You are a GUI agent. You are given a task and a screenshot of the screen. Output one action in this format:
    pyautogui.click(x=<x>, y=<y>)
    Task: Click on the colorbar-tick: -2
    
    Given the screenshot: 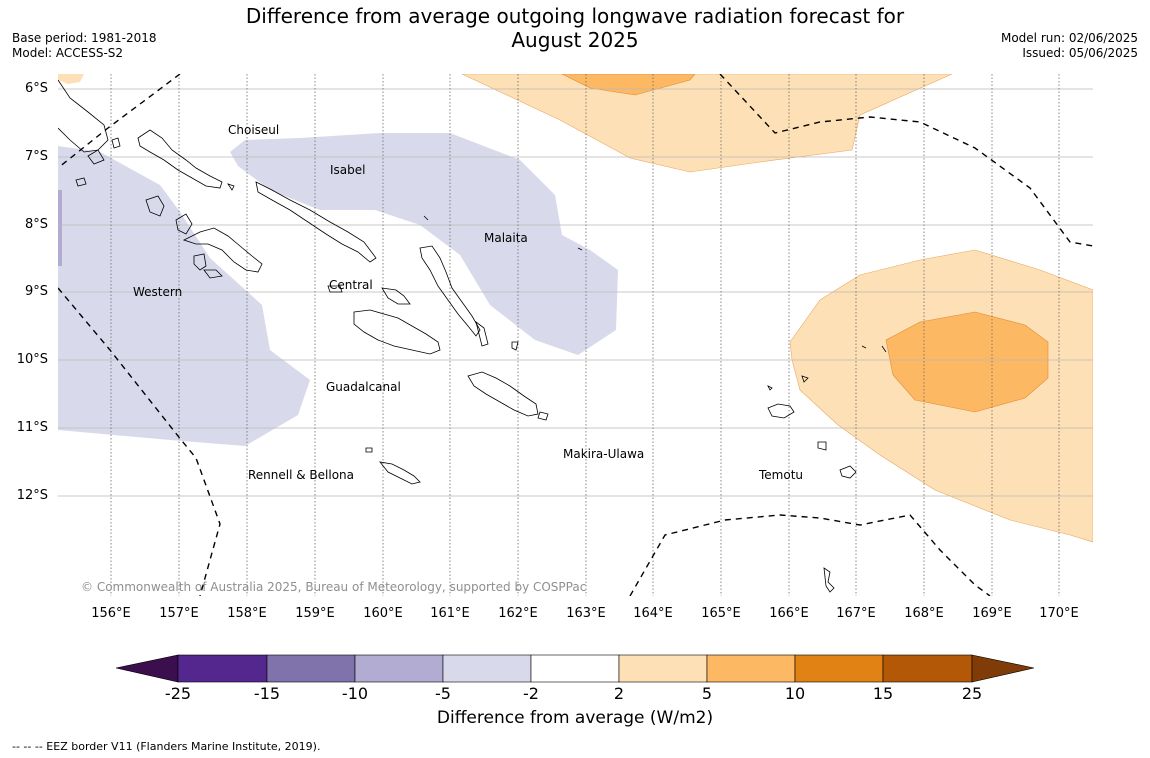 What is the action you would take?
    pyautogui.click(x=531, y=693)
    